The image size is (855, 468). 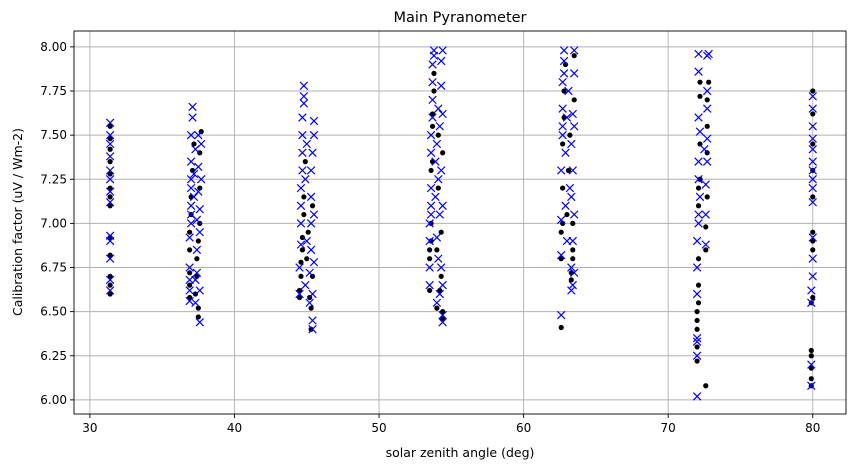 What do you see at coordinates (378, 428) in the screenshot?
I see `x-tick-label: 50` at bounding box center [378, 428].